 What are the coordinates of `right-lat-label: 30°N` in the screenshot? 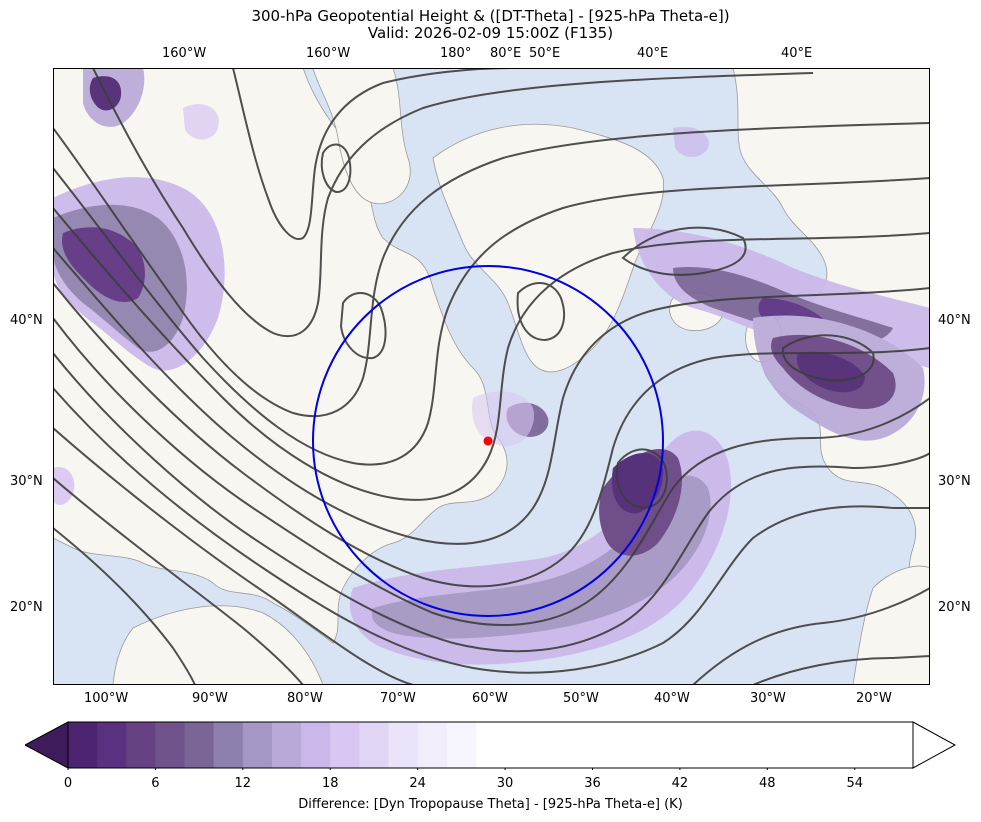 It's located at (954, 481).